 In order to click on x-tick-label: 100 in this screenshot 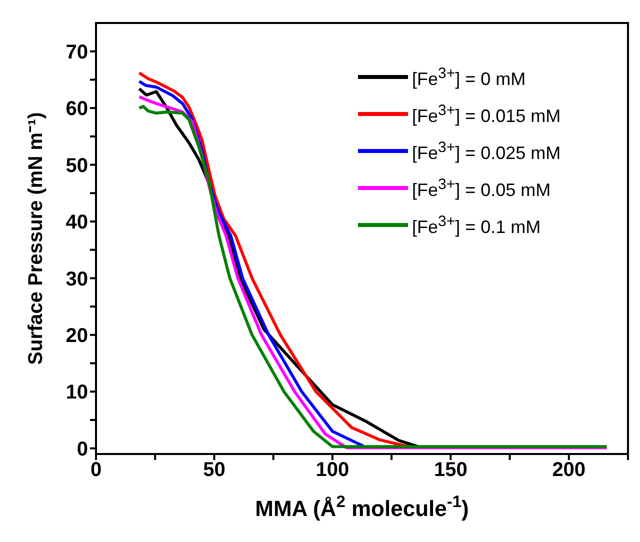, I will do `click(333, 470)`.